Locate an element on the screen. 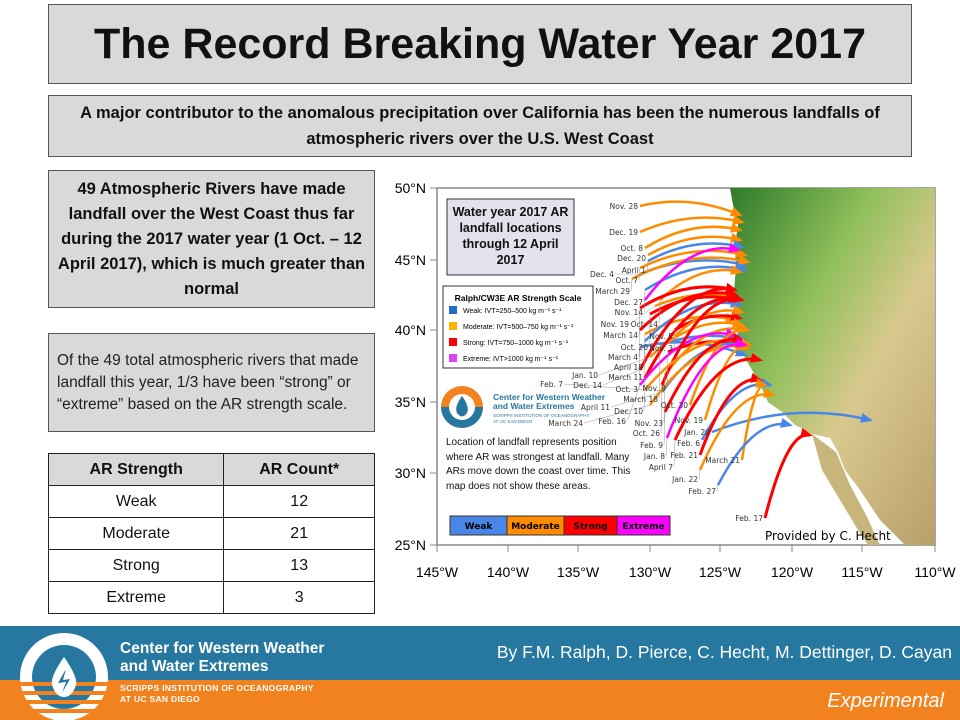 This screenshot has height=720, width=960. lat-tick-label: 40°N is located at coordinates (410, 330).